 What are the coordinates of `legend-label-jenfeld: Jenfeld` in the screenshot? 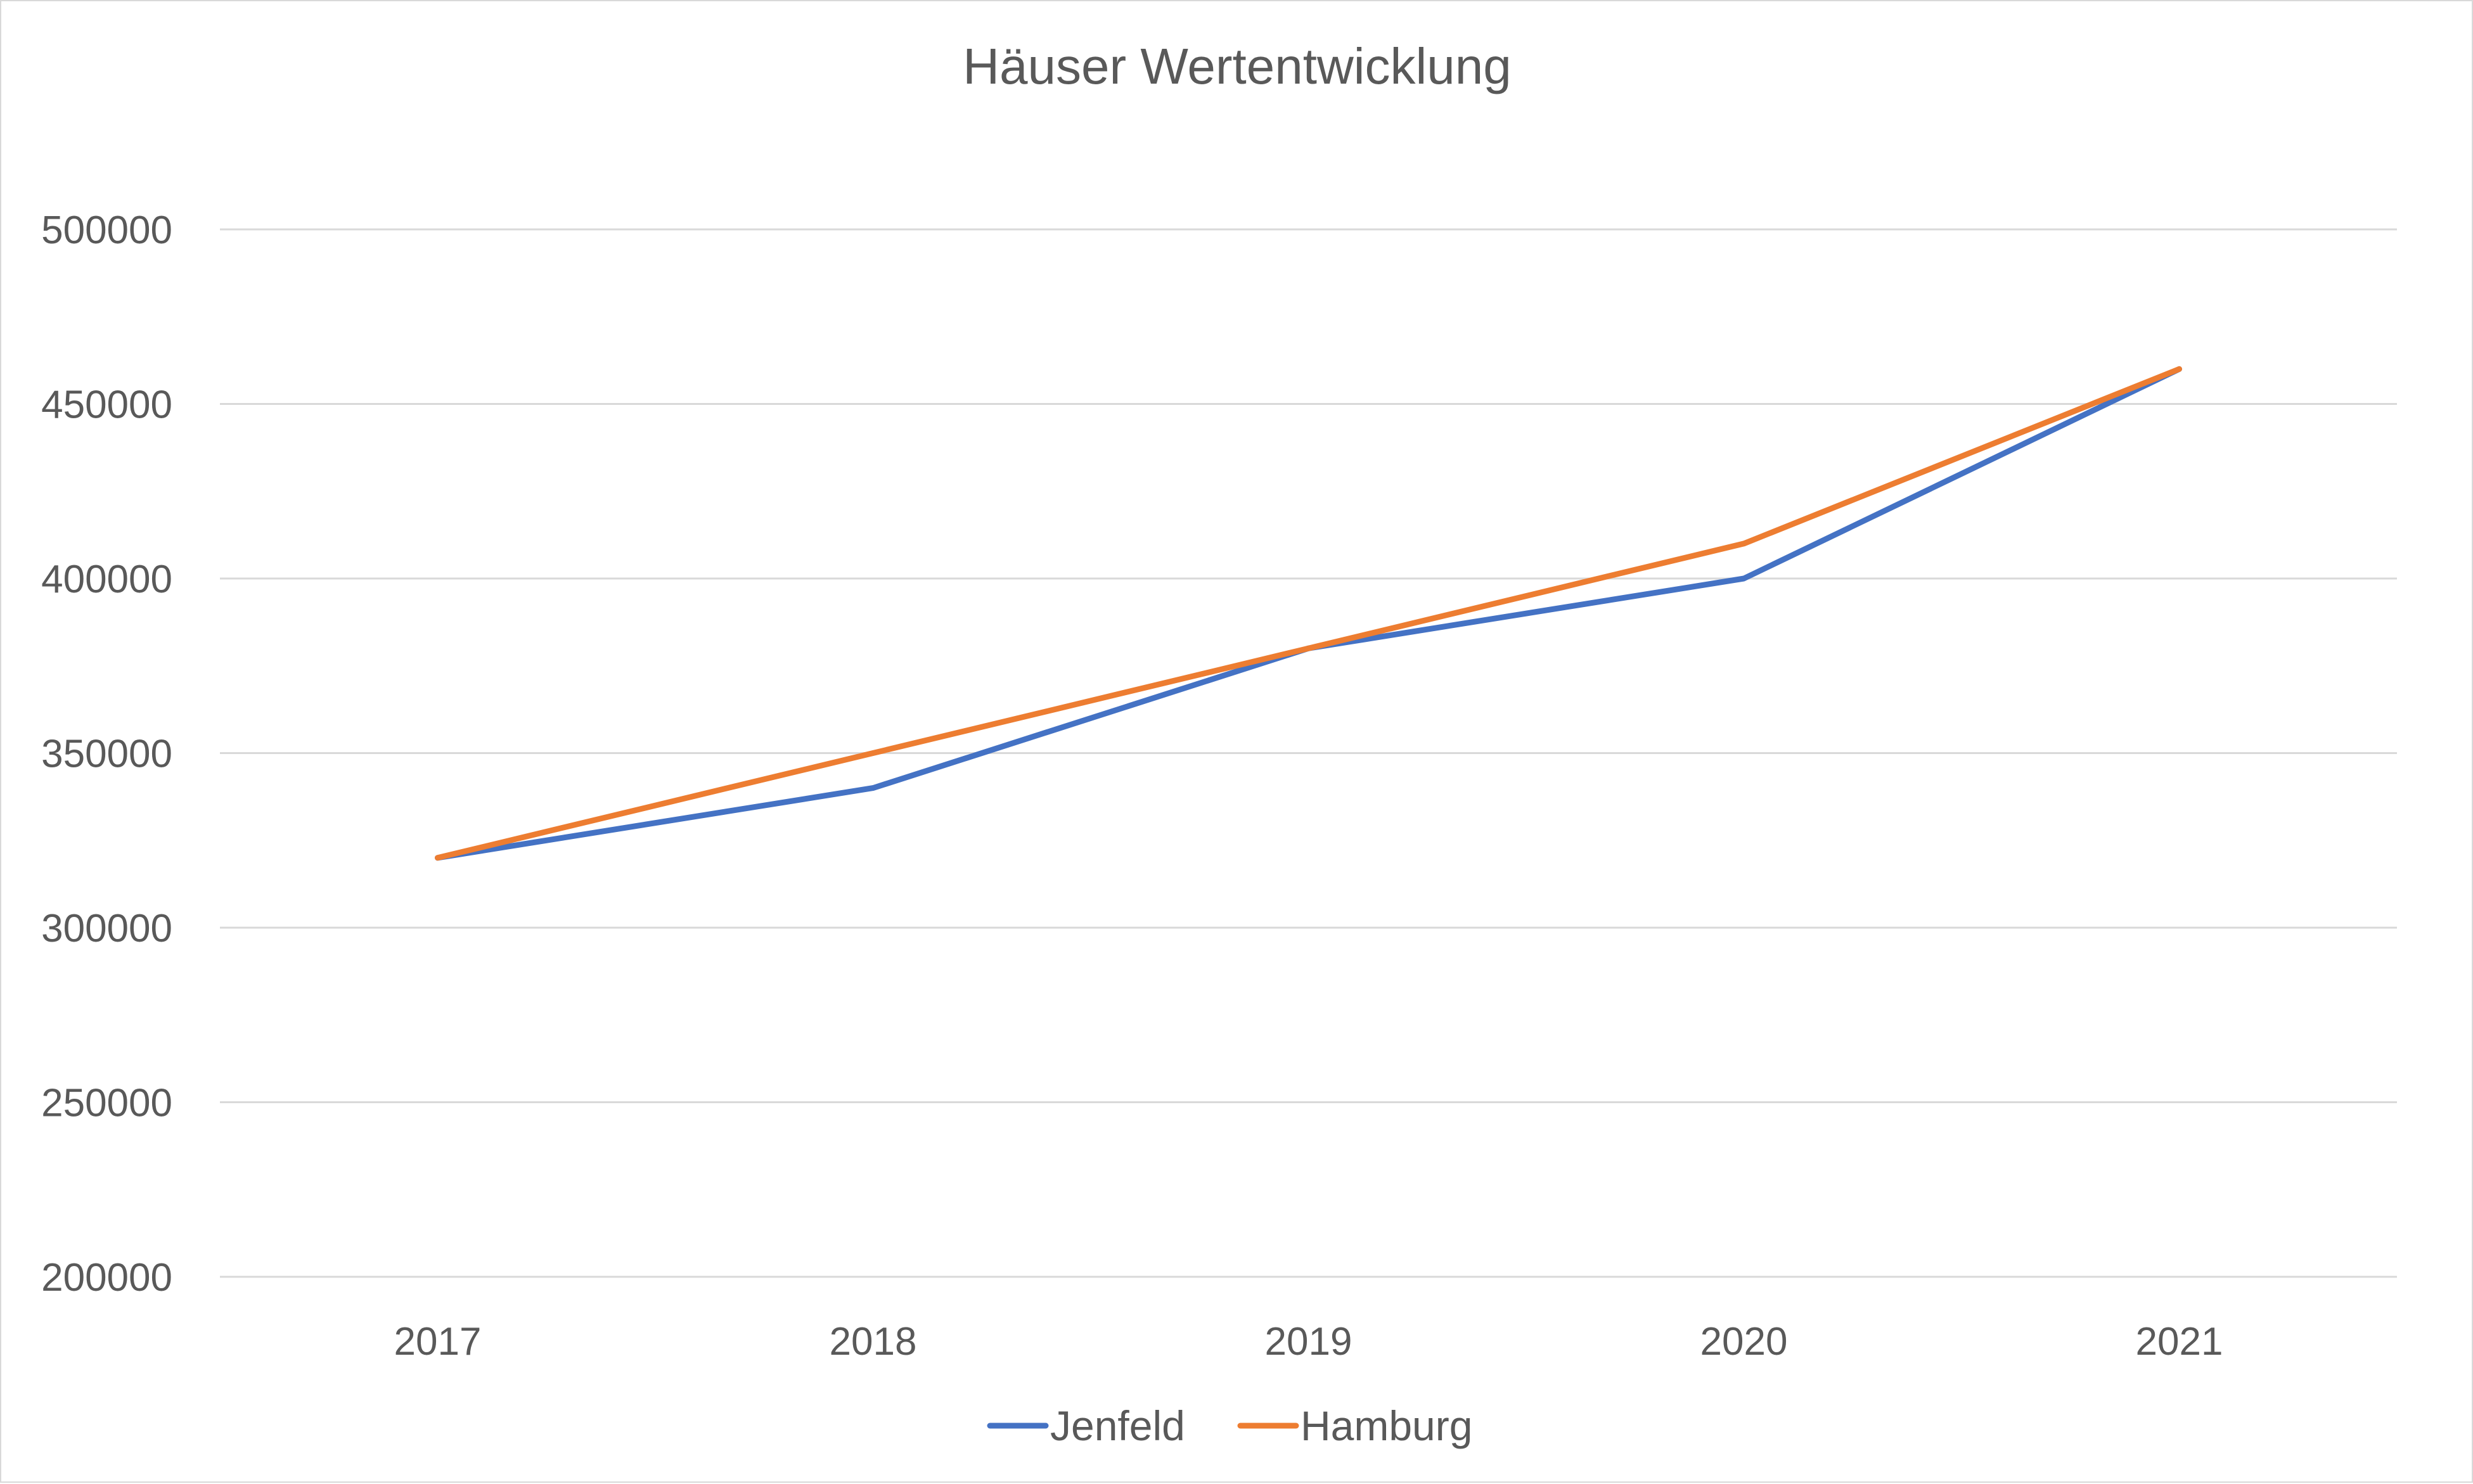 It's located at (1117, 1425).